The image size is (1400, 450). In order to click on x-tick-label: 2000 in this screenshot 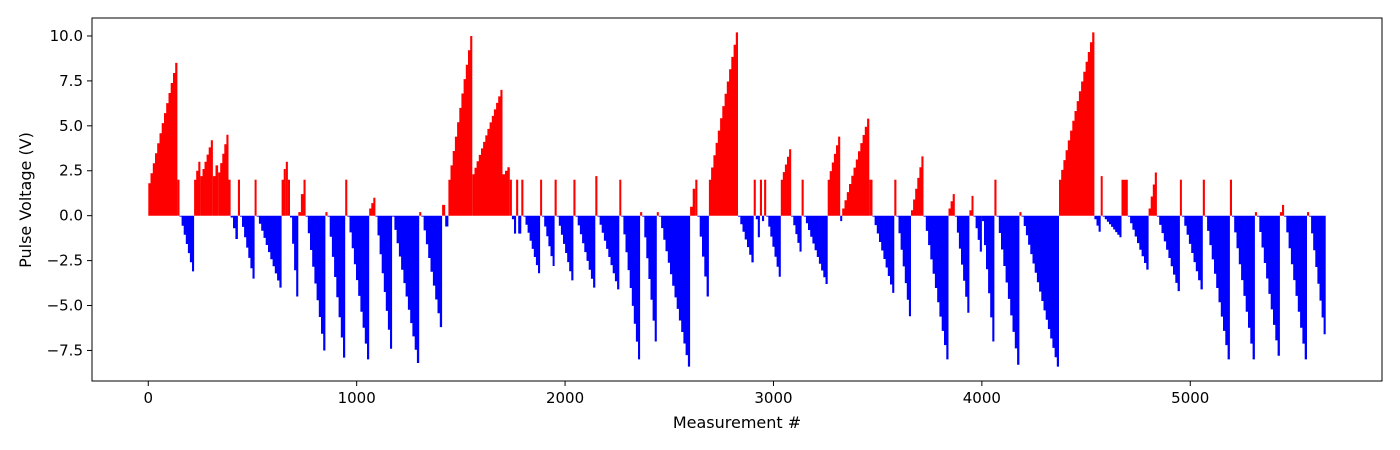, I will do `click(565, 398)`.